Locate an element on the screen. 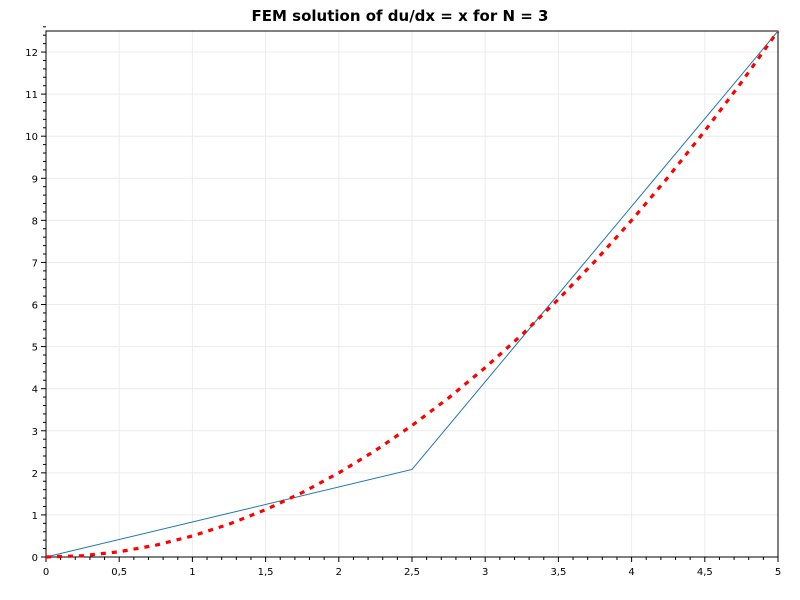  x-tick-label: 2 is located at coordinates (339, 572).